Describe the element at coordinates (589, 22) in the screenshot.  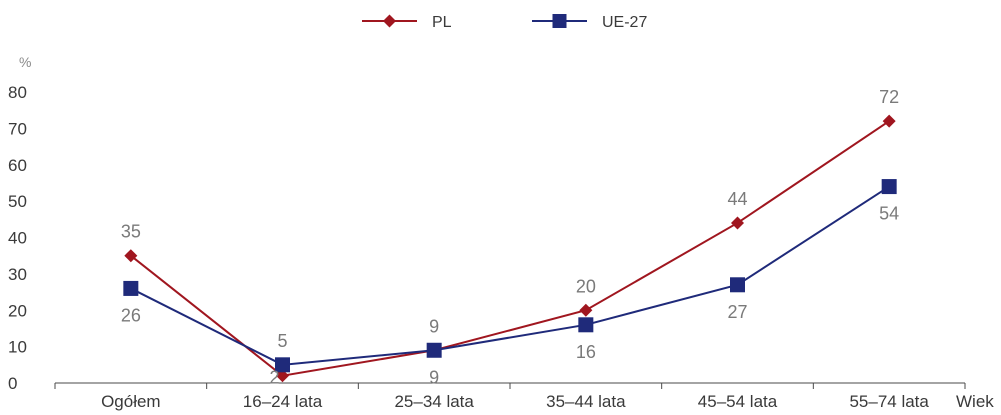
I see `legend-item: UE-27` at that location.